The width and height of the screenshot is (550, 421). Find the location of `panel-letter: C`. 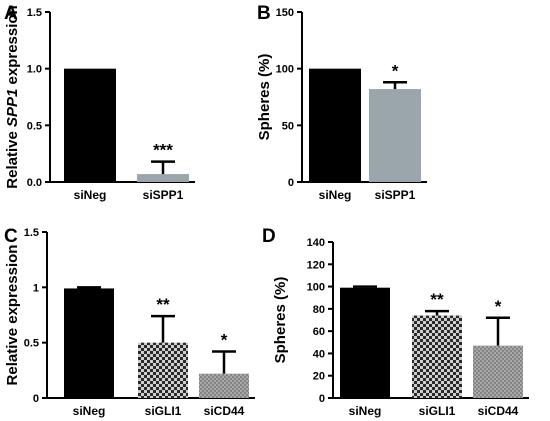

panel-letter: C is located at coordinates (11, 236).